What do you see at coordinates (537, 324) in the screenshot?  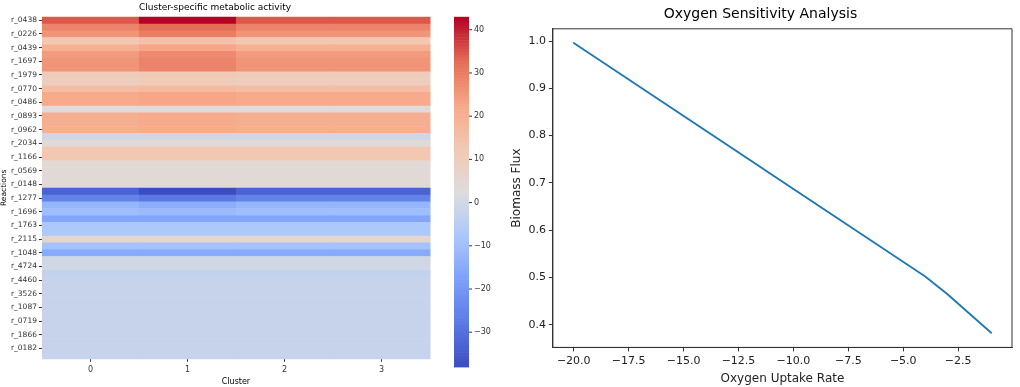 I see `y-tick-label: 0.4` at bounding box center [537, 324].